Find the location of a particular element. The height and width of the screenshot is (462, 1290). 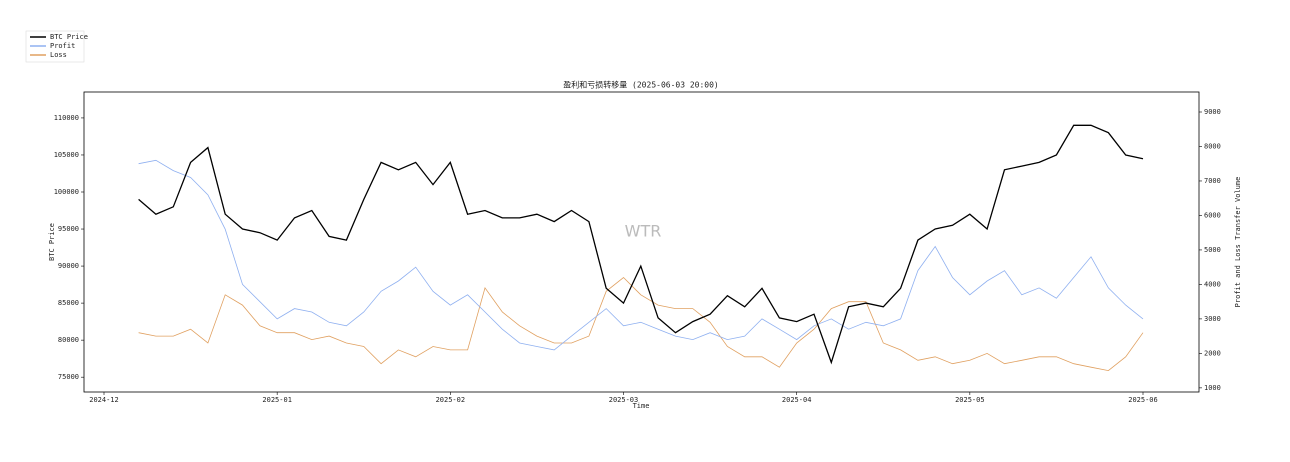

y2-tick-label: 4000 is located at coordinates (1212, 284).